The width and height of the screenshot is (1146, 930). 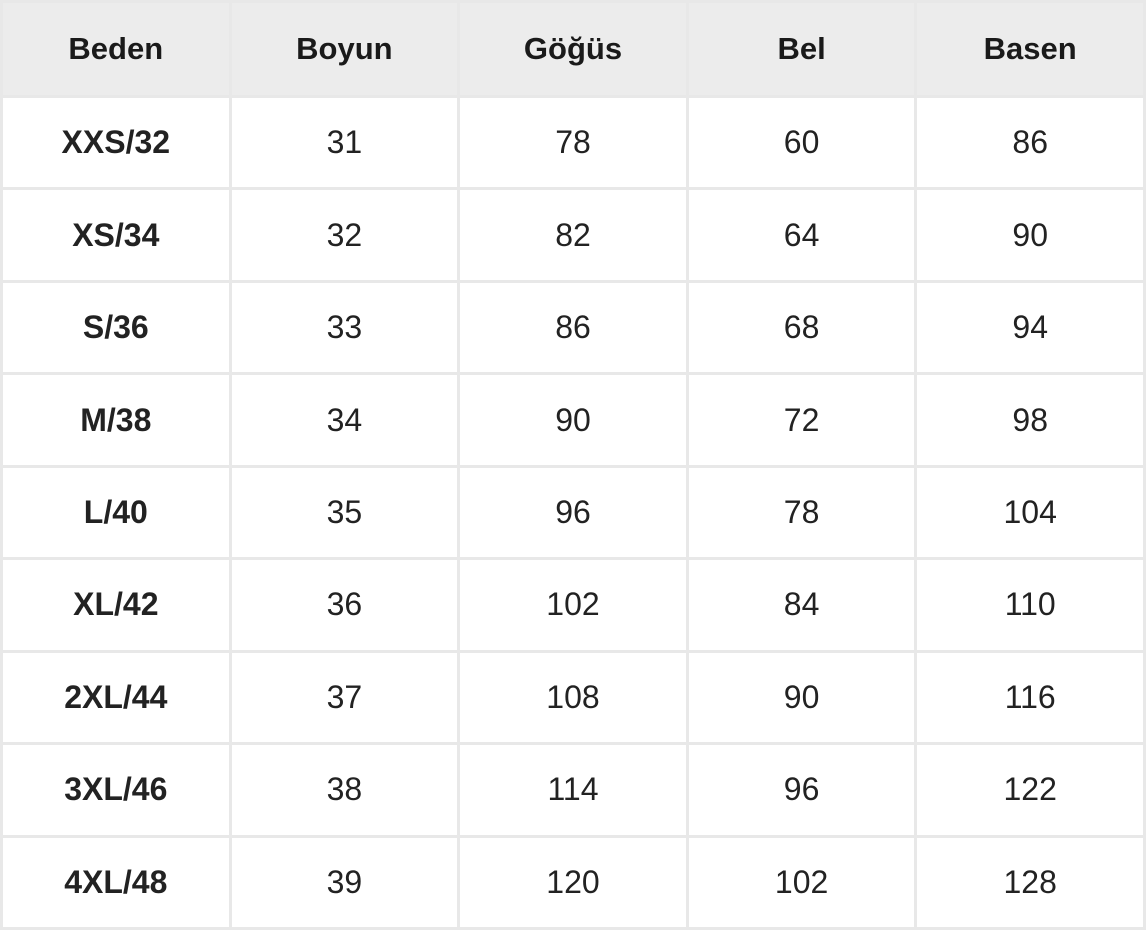 I want to click on measurement-cell: 37, so click(x=344, y=697).